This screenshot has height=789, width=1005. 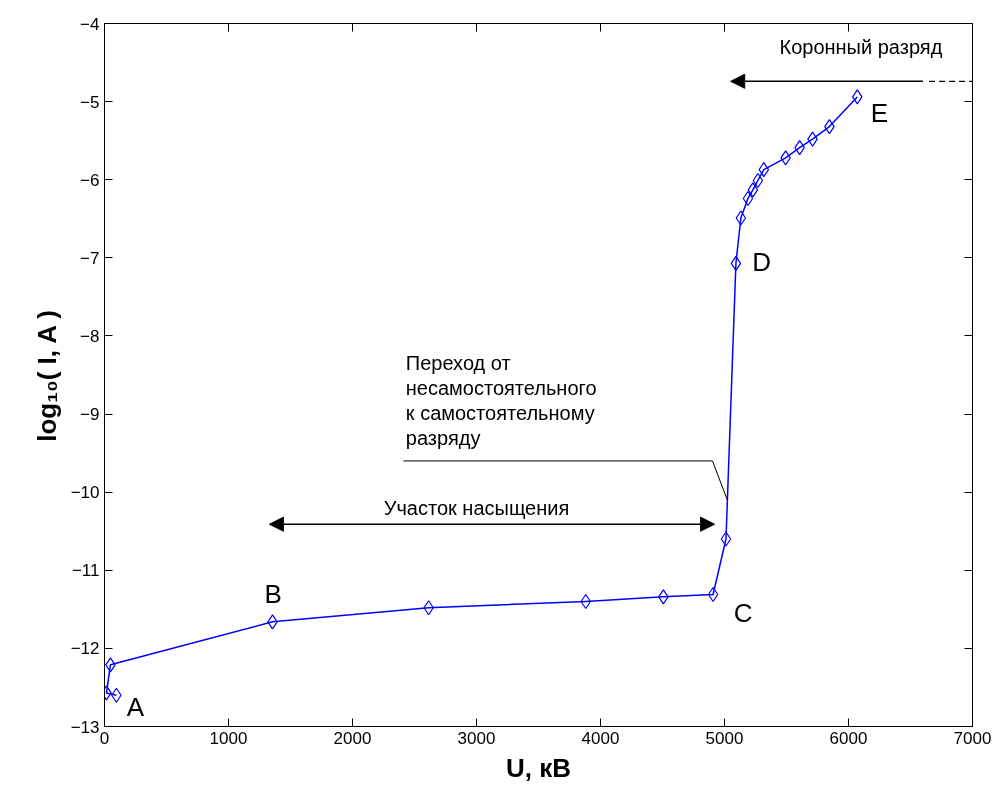 I want to click on x-tick-label: 3000, so click(x=476, y=738).